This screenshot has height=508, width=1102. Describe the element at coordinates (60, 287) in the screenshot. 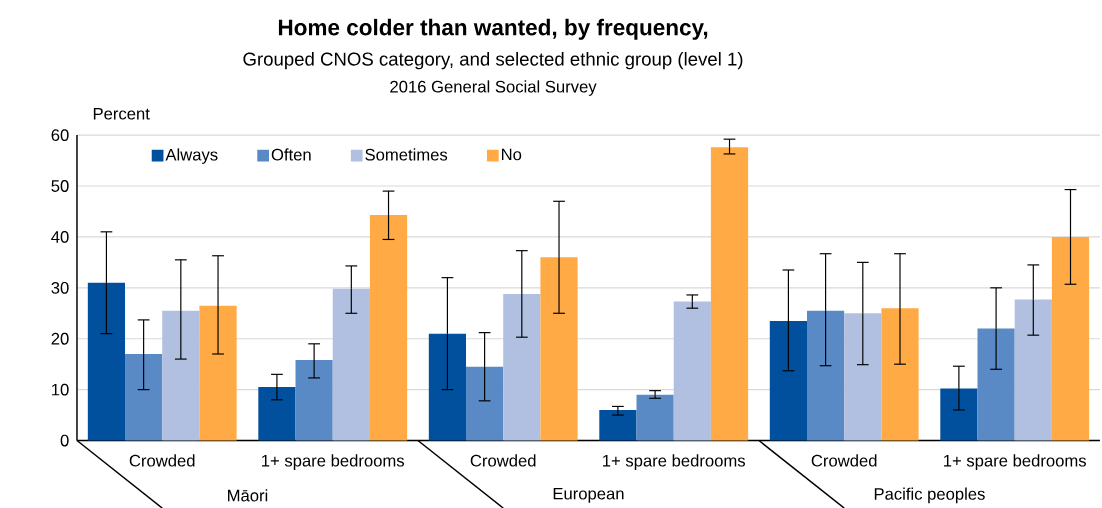

I see `y-tick-label: 30` at that location.